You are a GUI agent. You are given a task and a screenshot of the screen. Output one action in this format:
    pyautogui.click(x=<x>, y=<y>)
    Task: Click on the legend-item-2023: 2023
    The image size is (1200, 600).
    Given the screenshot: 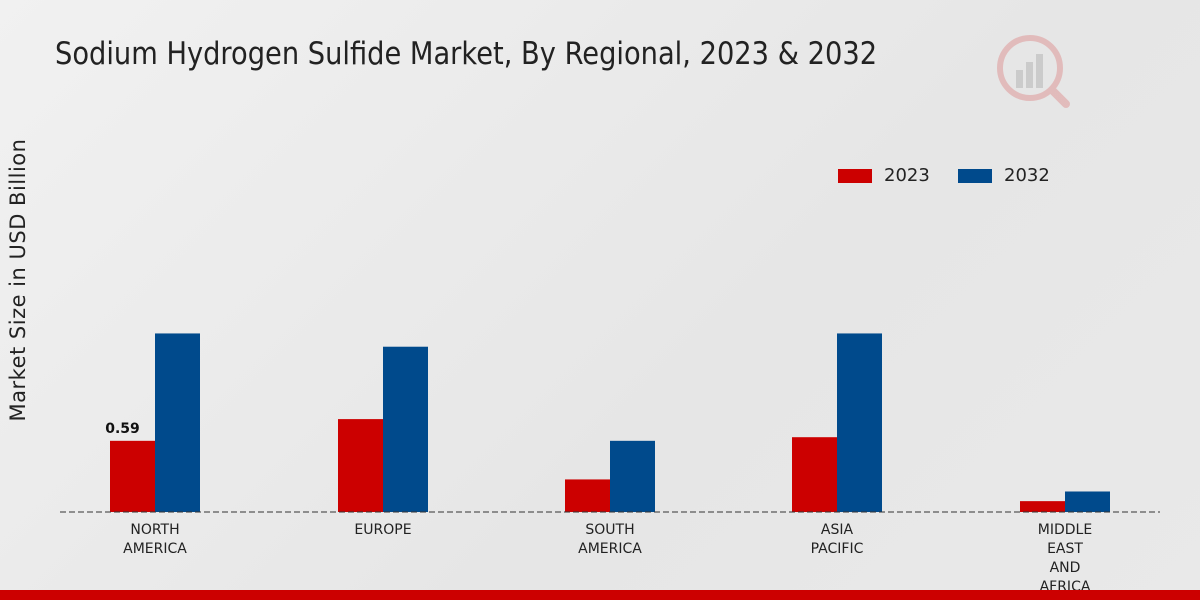 What is the action you would take?
    pyautogui.click(x=884, y=175)
    